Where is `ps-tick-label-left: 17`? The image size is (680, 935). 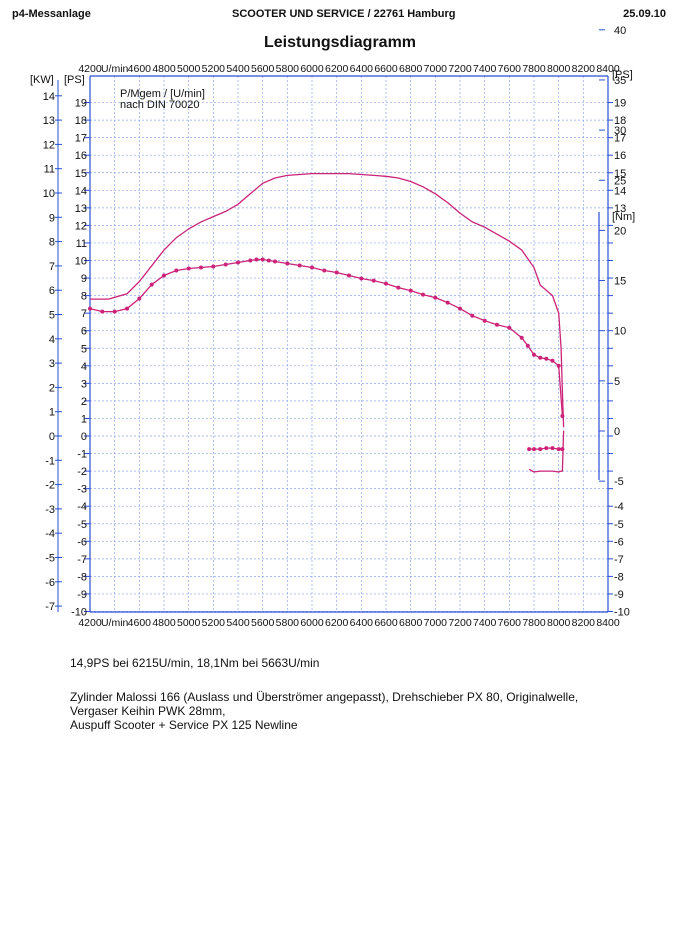
ps-tick-label-left: 17 is located at coordinates (81, 139).